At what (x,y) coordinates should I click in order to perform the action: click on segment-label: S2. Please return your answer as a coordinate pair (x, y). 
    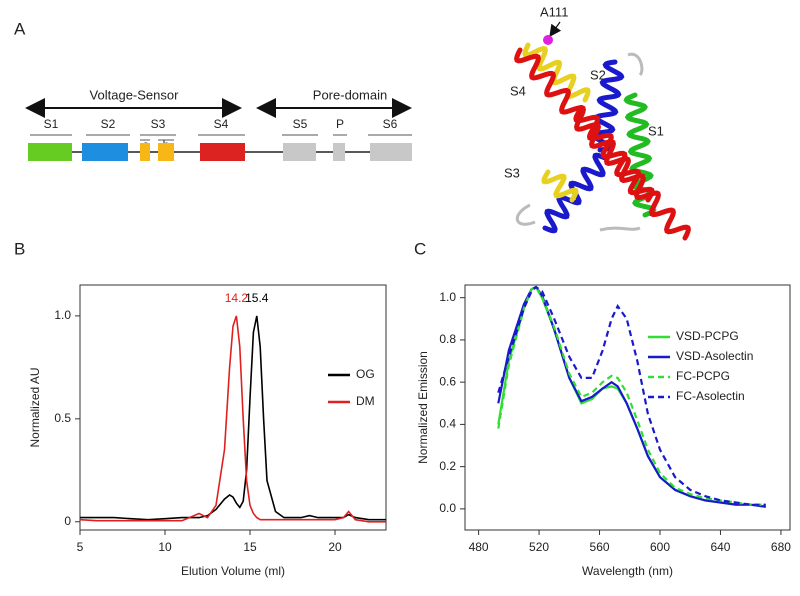
    Looking at the image, I should click on (108, 124).